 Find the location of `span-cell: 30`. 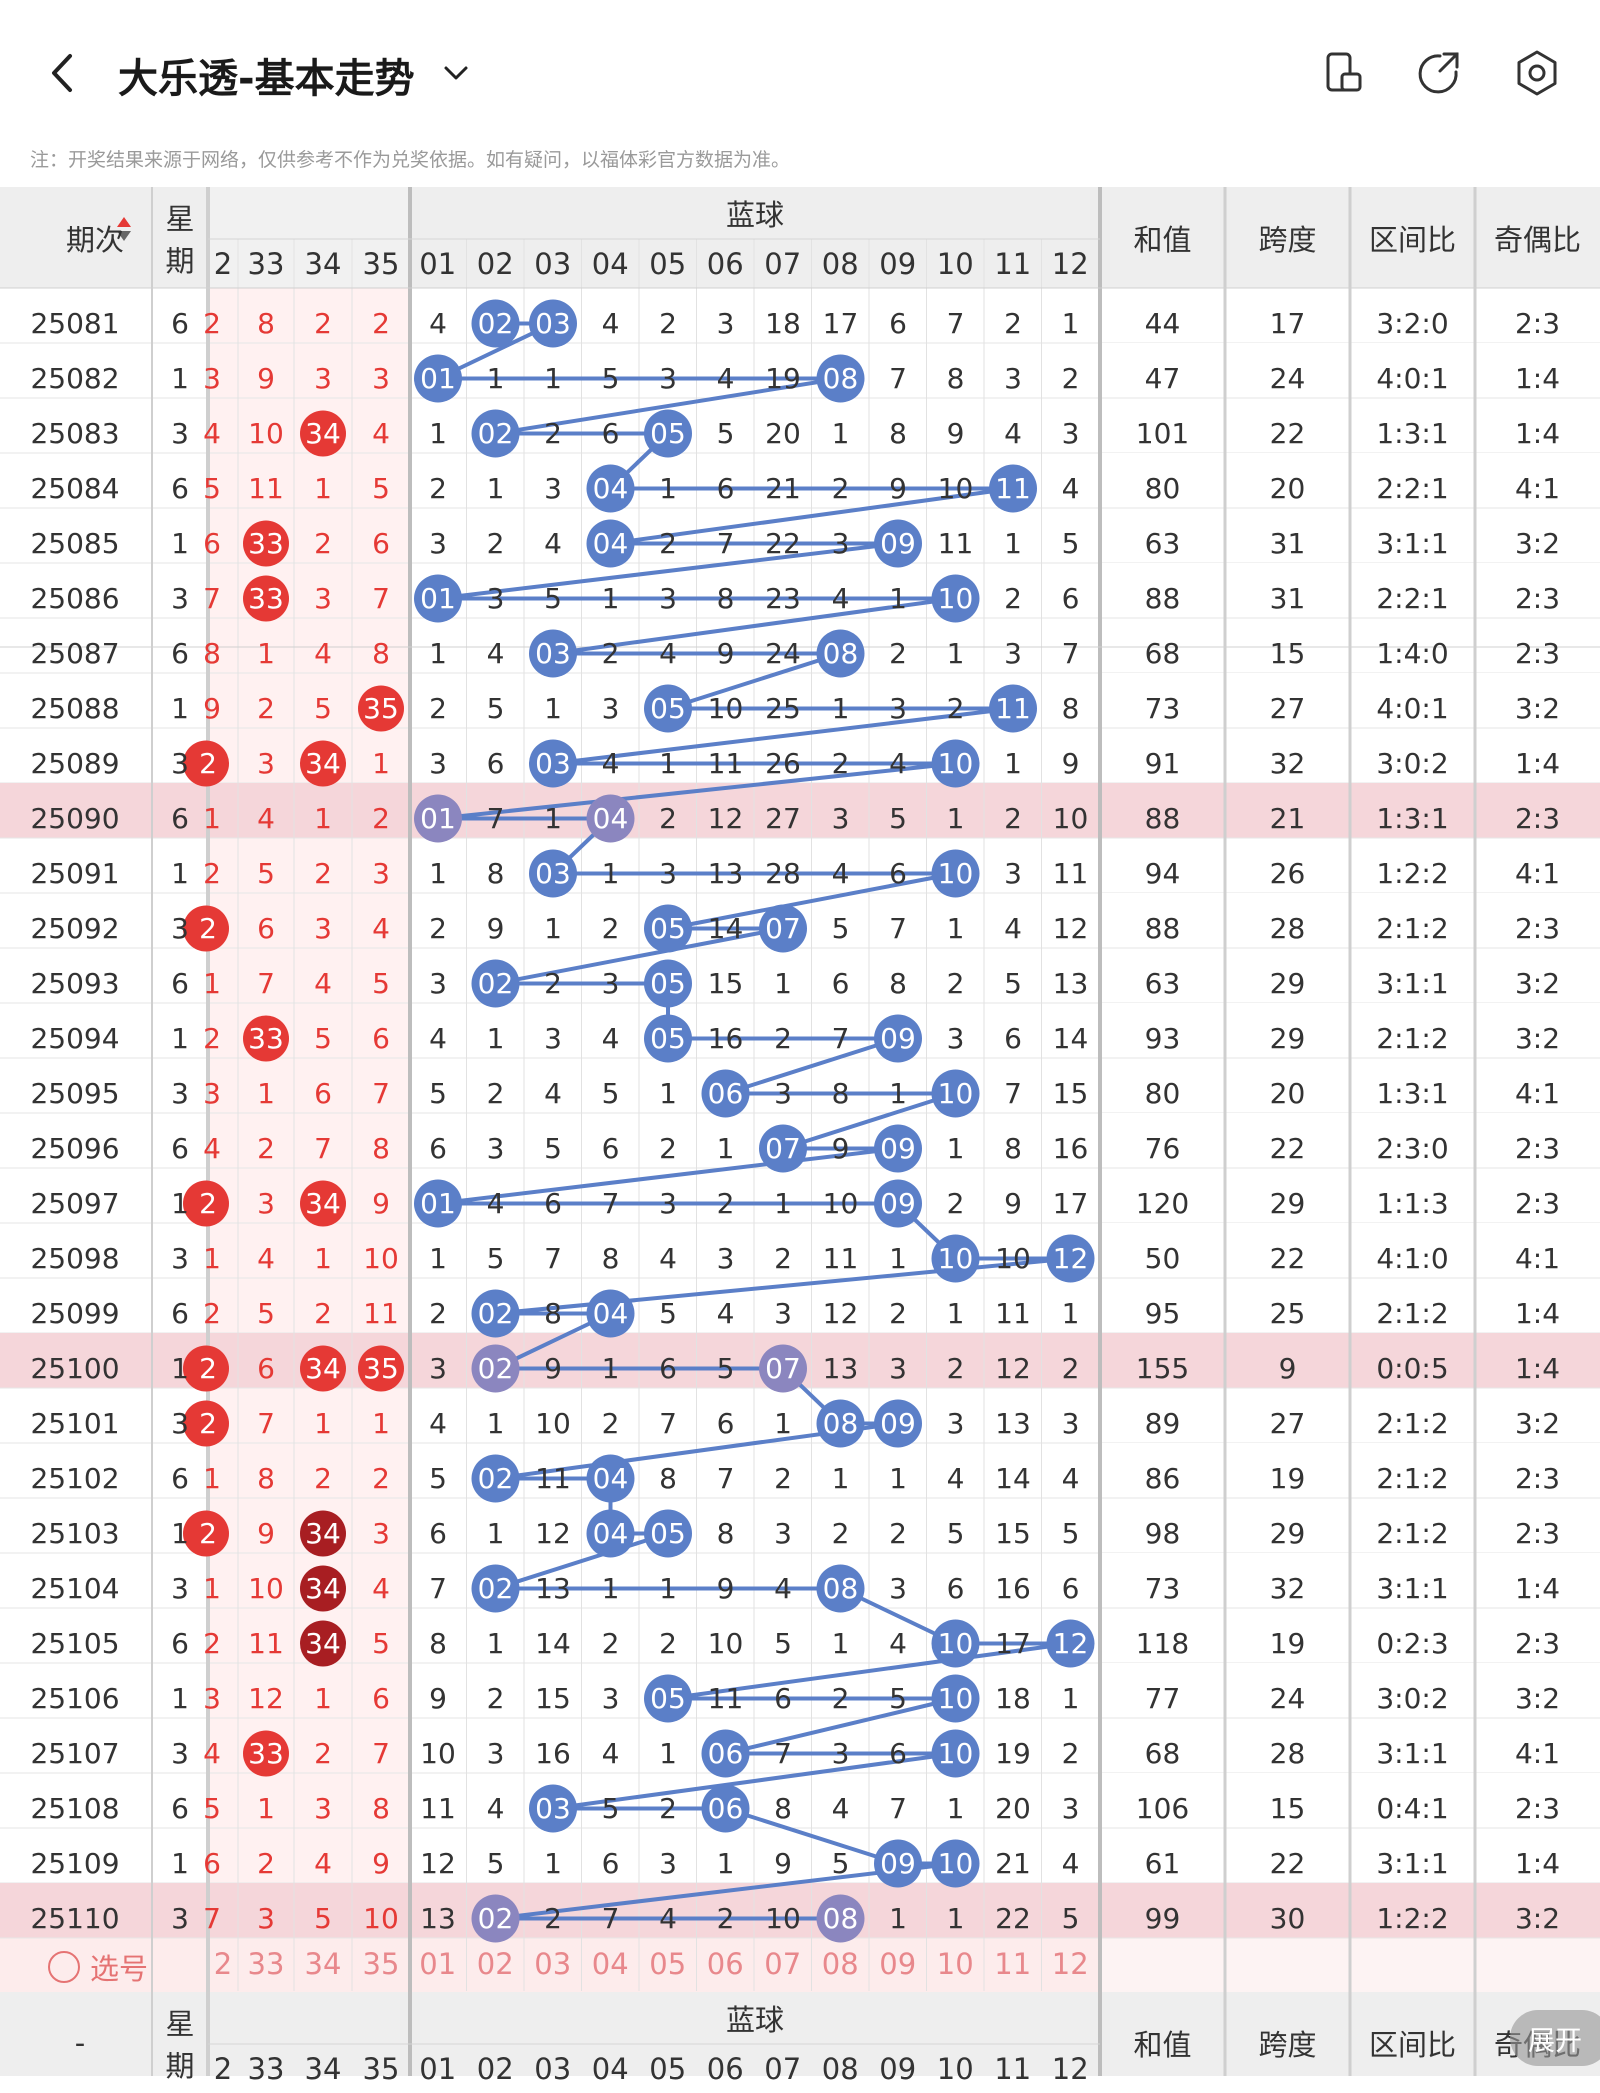

span-cell: 30 is located at coordinates (1287, 1918).